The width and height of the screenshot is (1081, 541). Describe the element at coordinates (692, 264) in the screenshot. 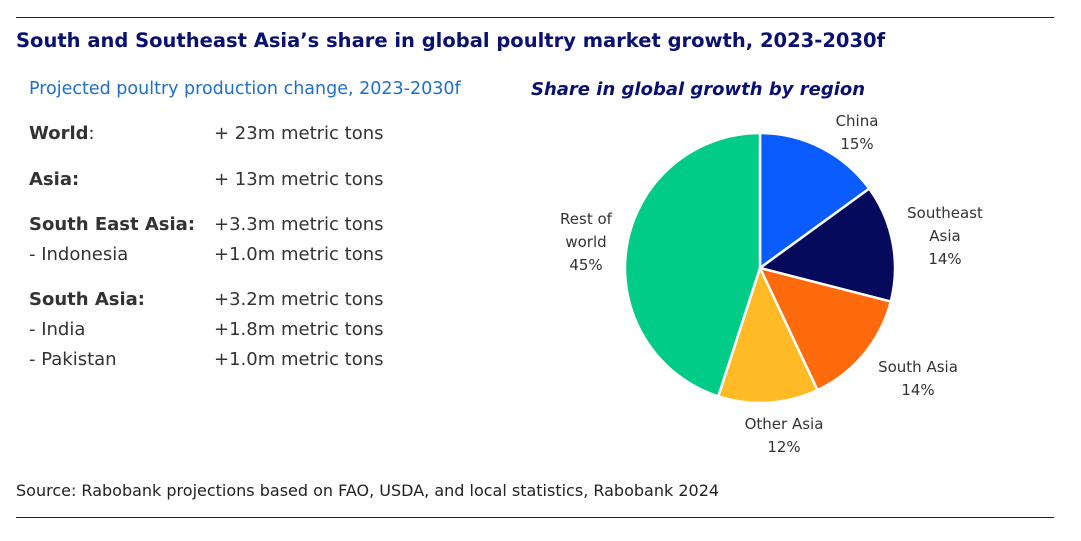

I see `pie-slice-rest-of-world` at that location.